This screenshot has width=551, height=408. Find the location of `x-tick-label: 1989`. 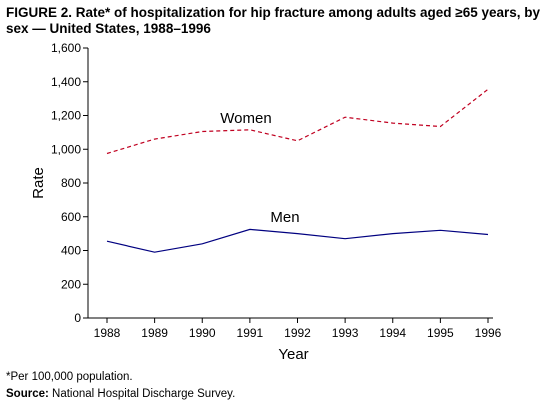

x-tick-label: 1989 is located at coordinates (154, 333).